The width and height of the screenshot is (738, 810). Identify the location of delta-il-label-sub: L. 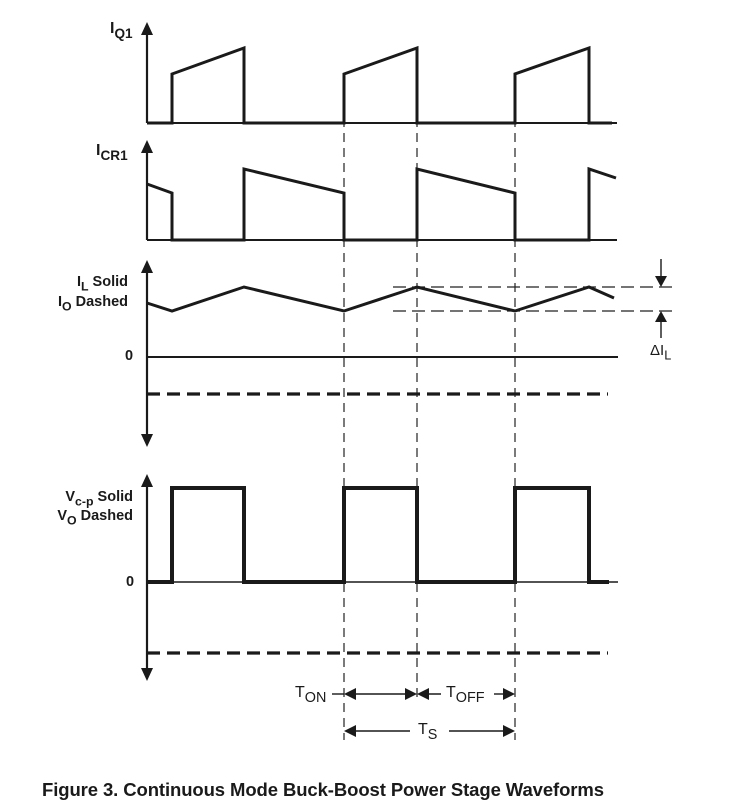
(668, 355).